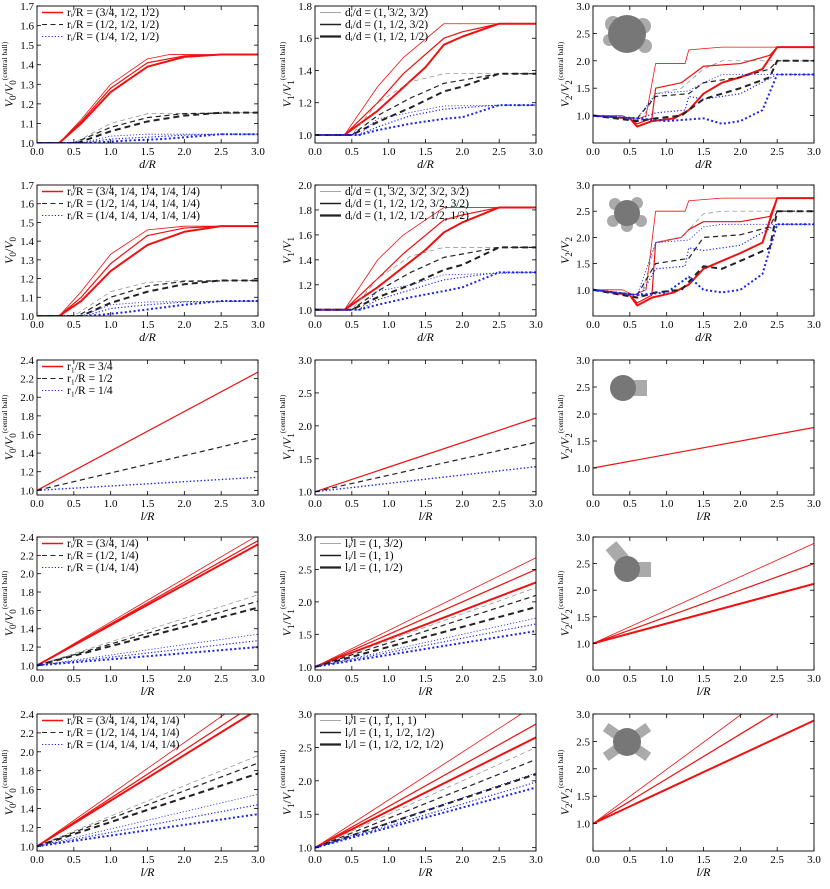 This screenshot has width=830, height=889. I want to click on y-tick-label: 1.8, so click(305, 7).